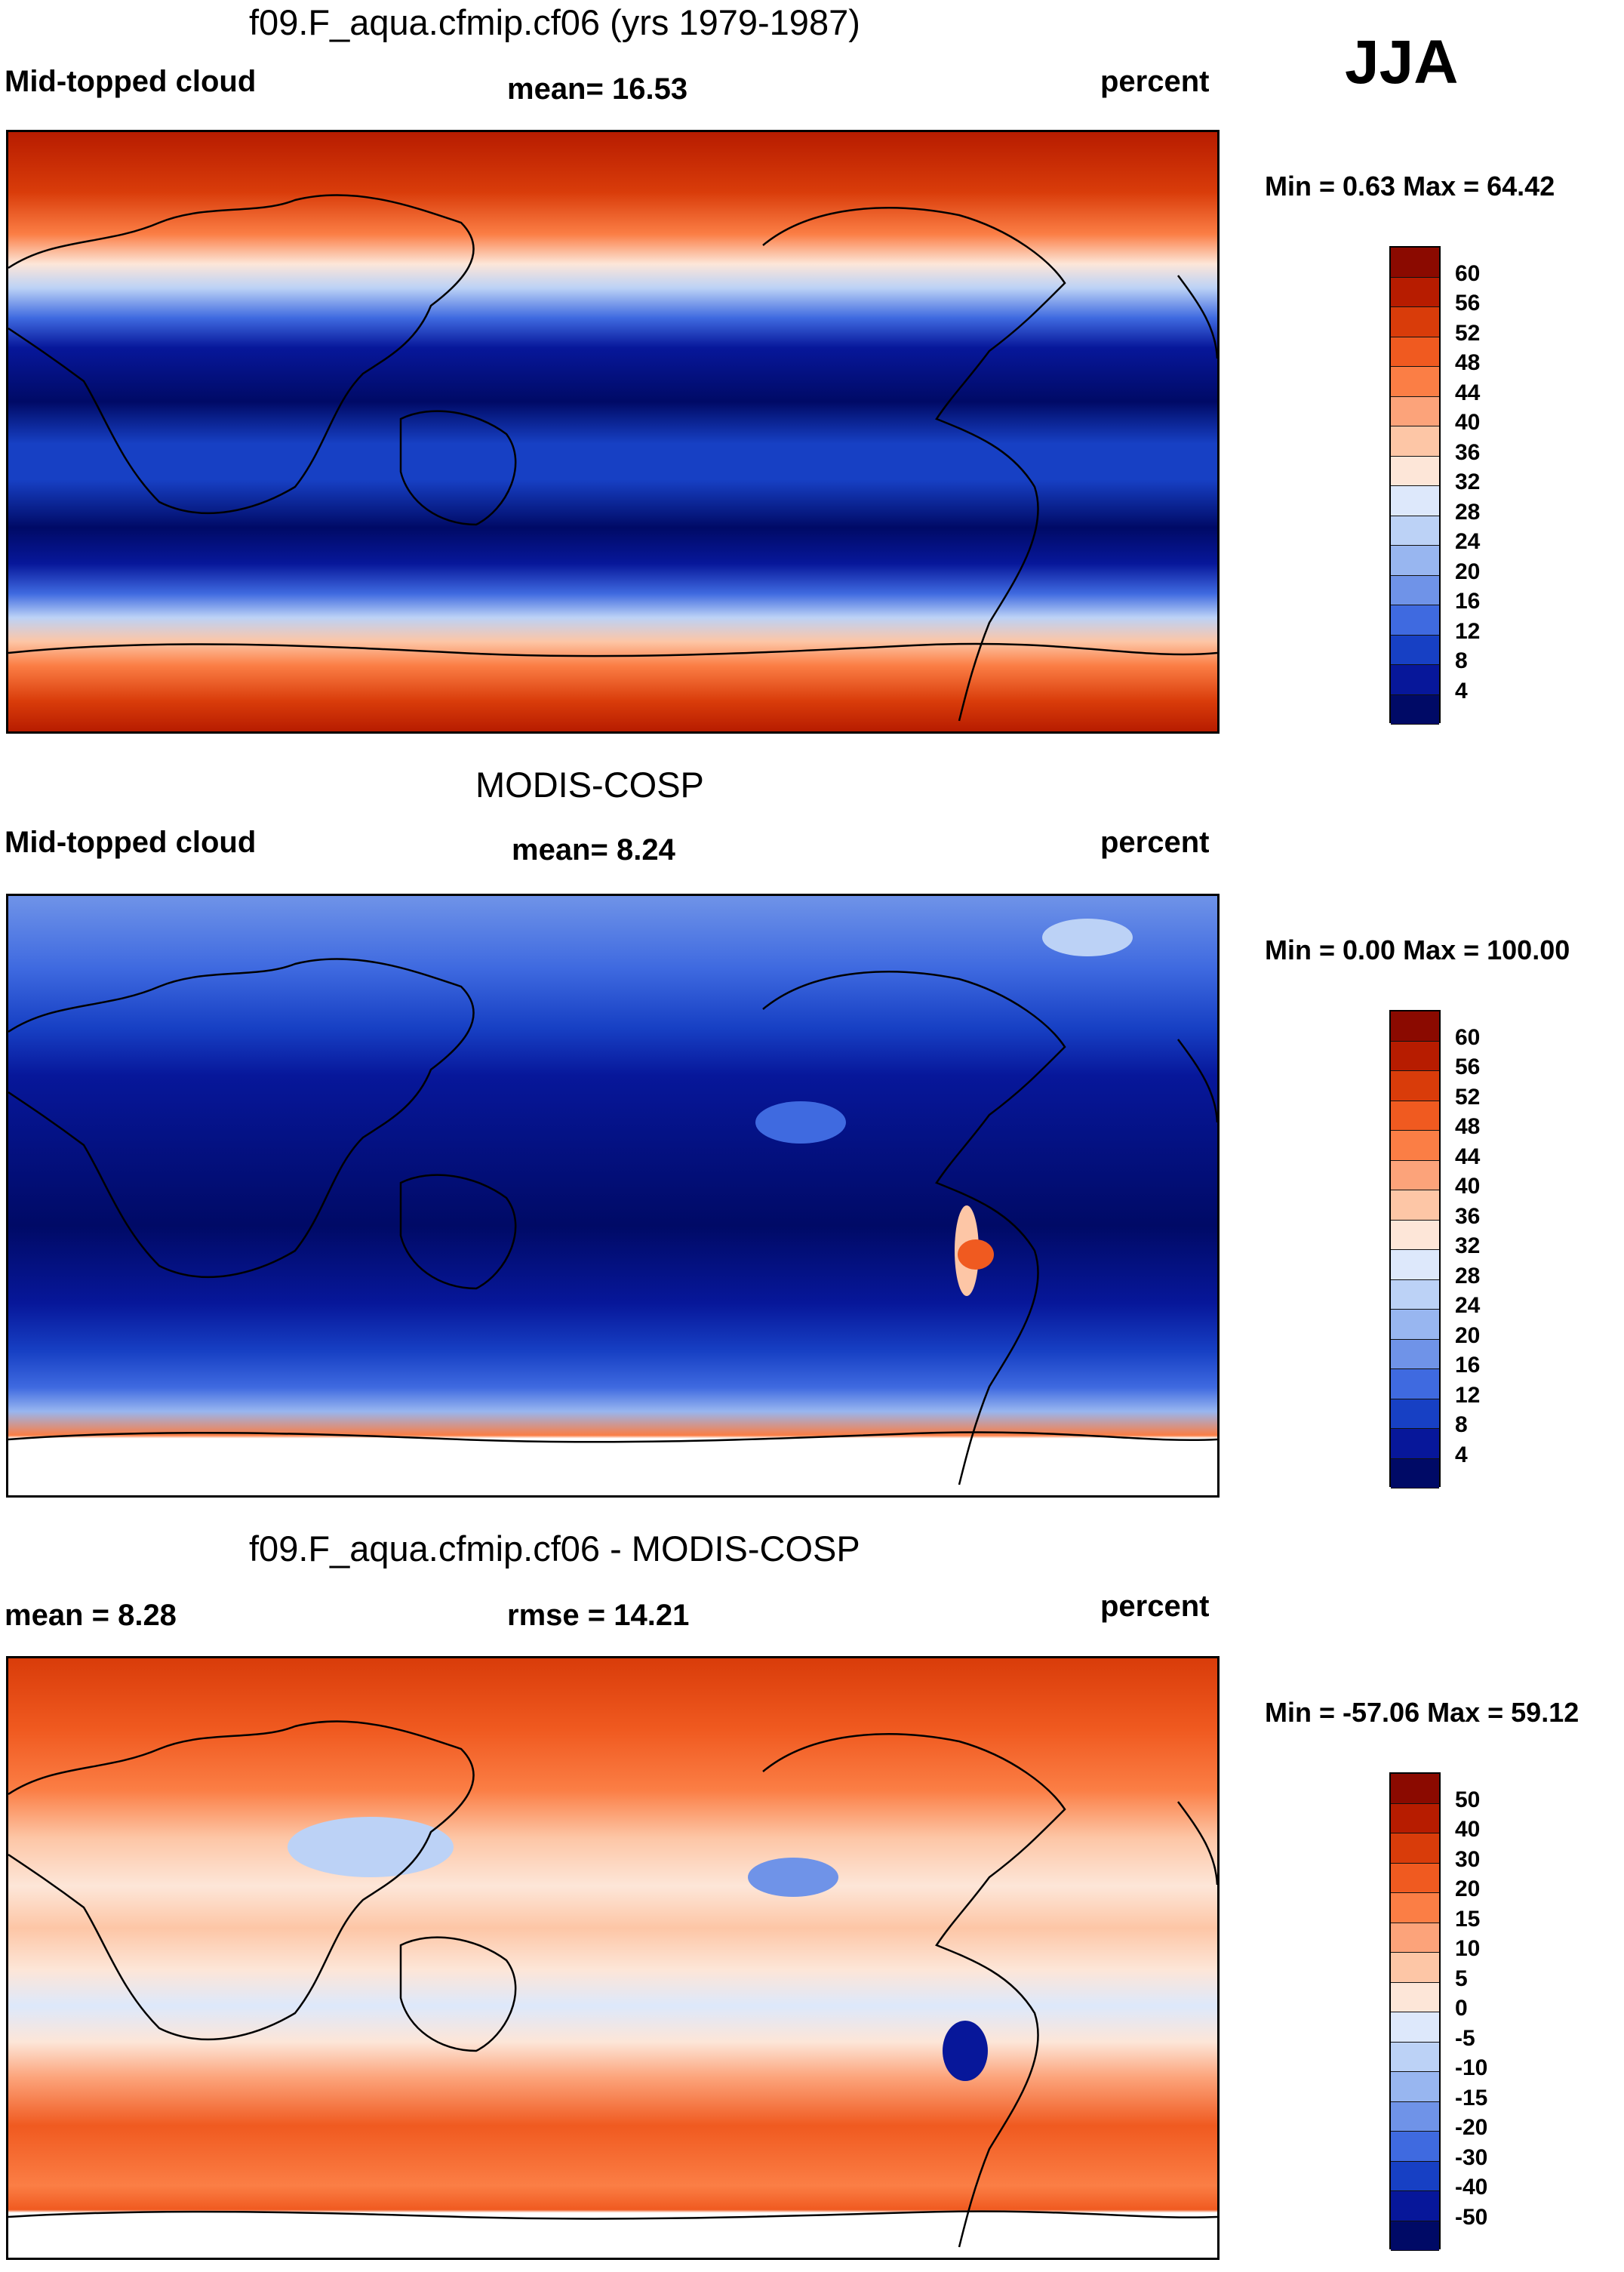  I want to click on colorbar-tick-label: 28, so click(1468, 512).